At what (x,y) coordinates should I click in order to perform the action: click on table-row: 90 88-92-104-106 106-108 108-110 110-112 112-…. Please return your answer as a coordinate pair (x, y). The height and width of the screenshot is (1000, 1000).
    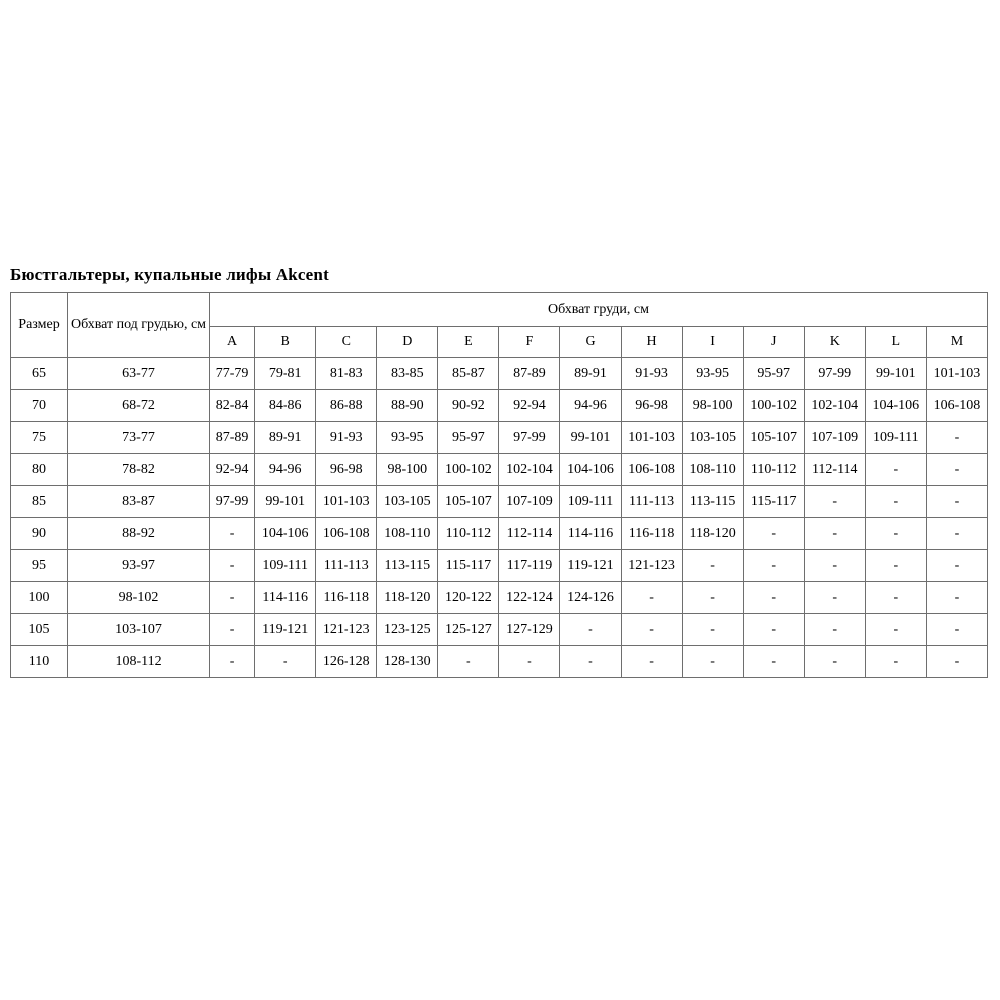
    Looking at the image, I should click on (499, 533).